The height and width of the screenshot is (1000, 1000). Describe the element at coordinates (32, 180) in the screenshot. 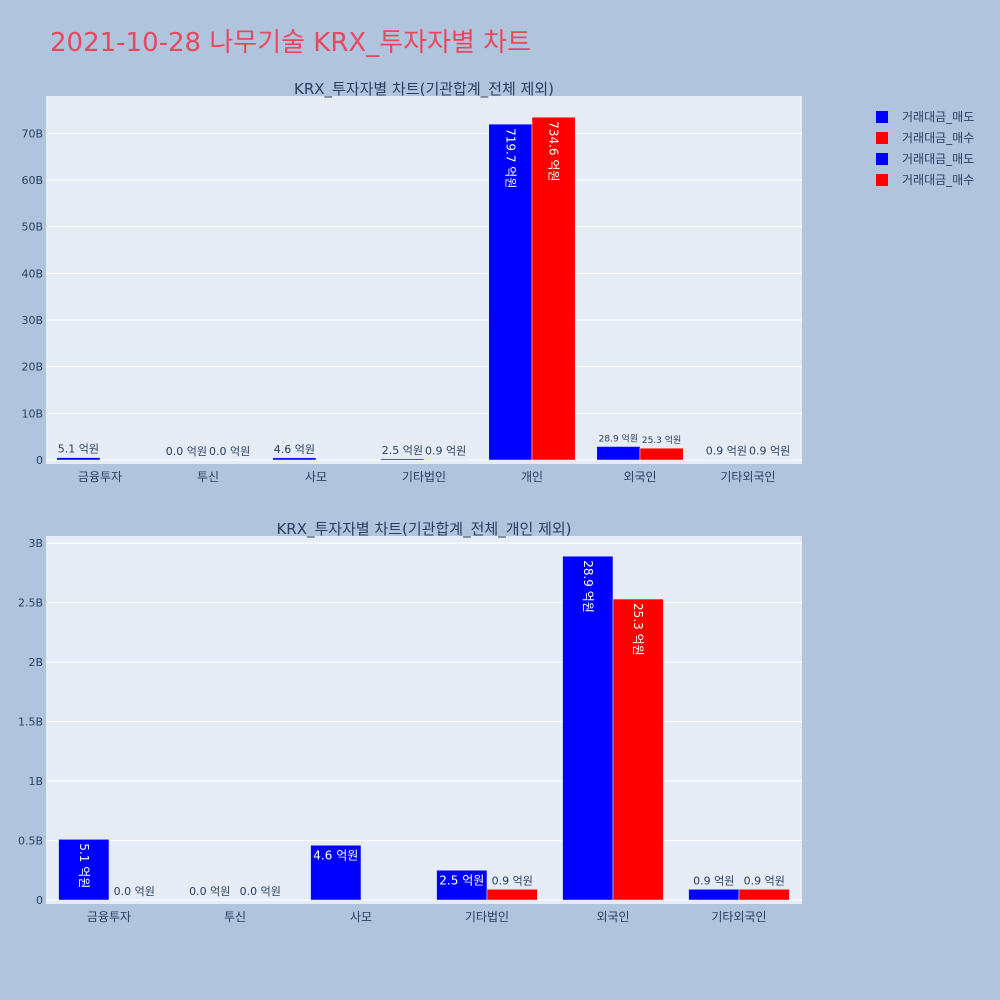

I see `y-tick-label: 60B` at that location.